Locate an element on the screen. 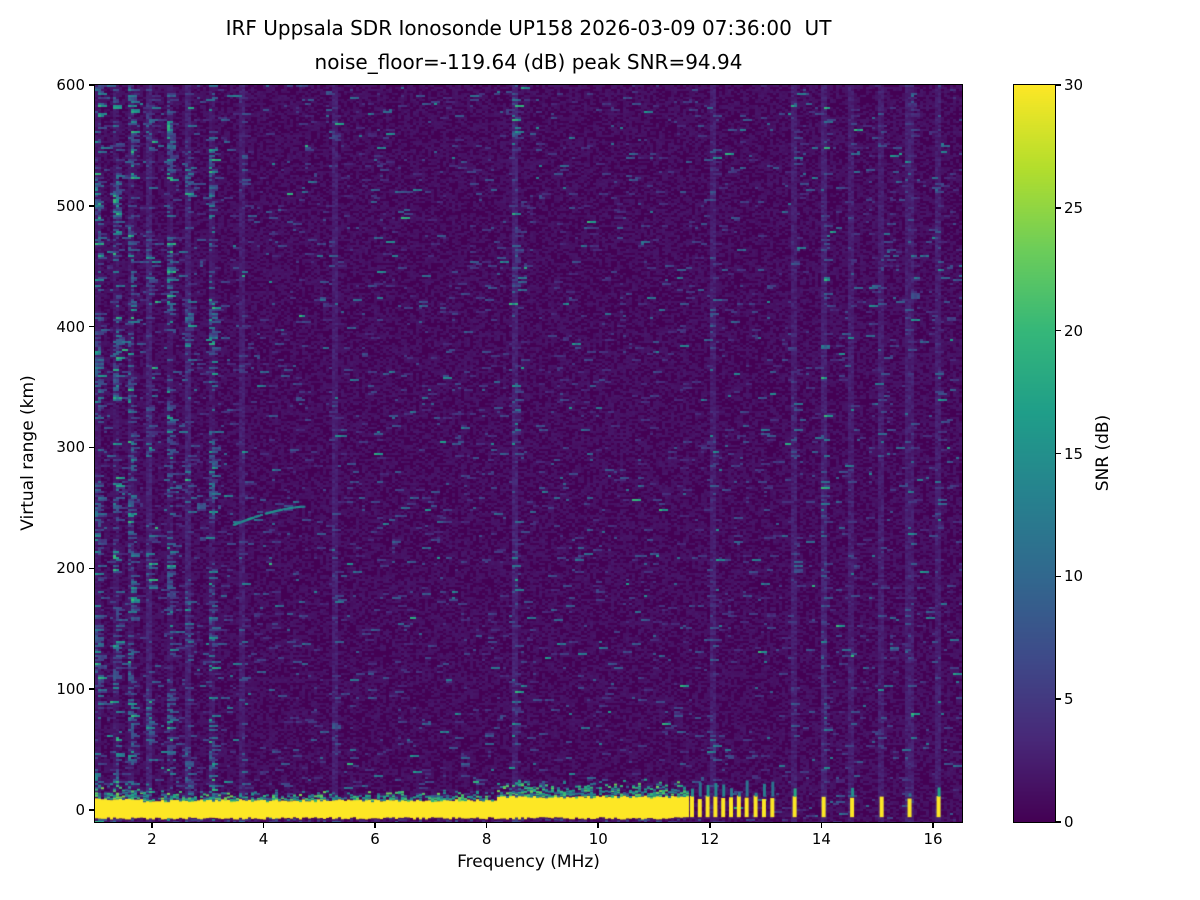 The image size is (1200, 900). y-tick-label: 200 is located at coordinates (70, 568).